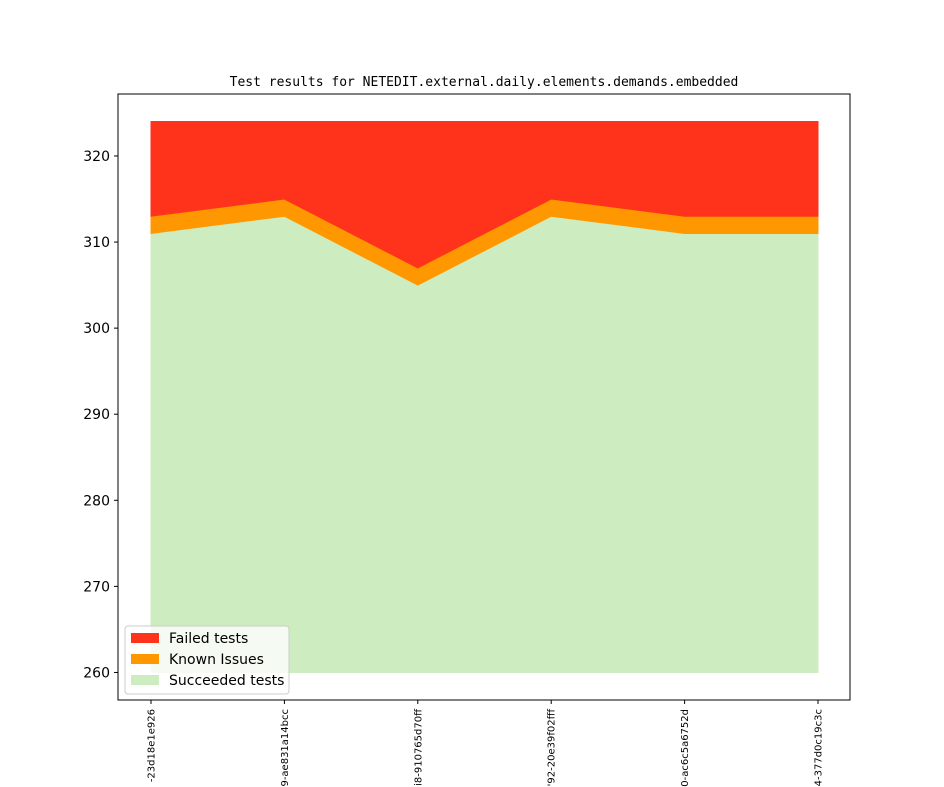 The width and height of the screenshot is (944, 787). I want to click on legend-label-failed-tests: Failed tests, so click(208, 639).